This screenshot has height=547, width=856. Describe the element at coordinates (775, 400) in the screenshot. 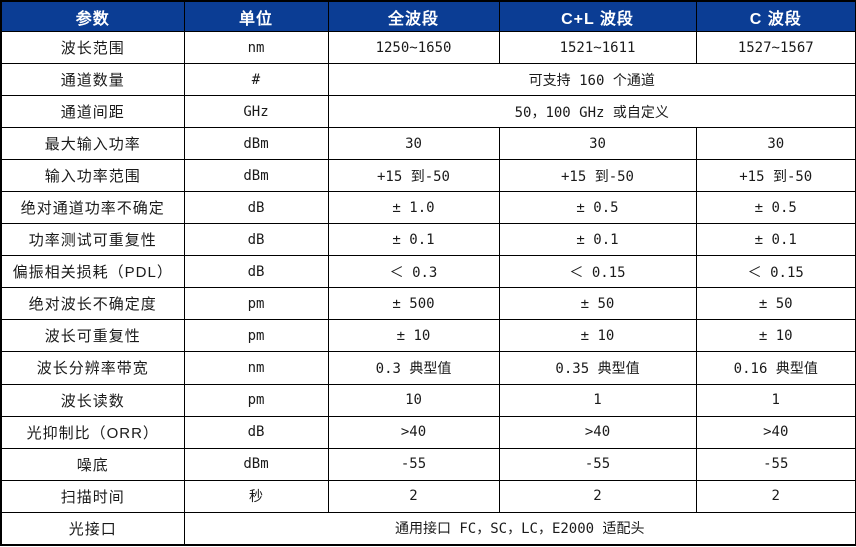

I see `value-c-band: 1` at that location.